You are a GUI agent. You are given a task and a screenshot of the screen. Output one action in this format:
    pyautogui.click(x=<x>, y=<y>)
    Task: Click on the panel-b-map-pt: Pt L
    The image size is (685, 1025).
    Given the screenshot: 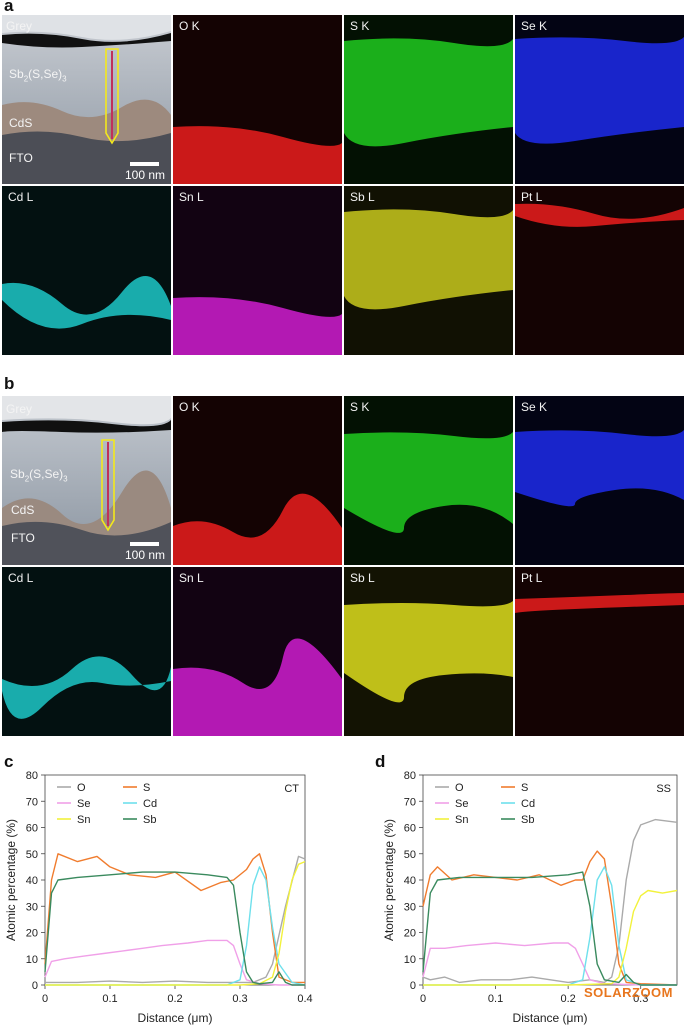 What is the action you would take?
    pyautogui.click(x=599, y=651)
    